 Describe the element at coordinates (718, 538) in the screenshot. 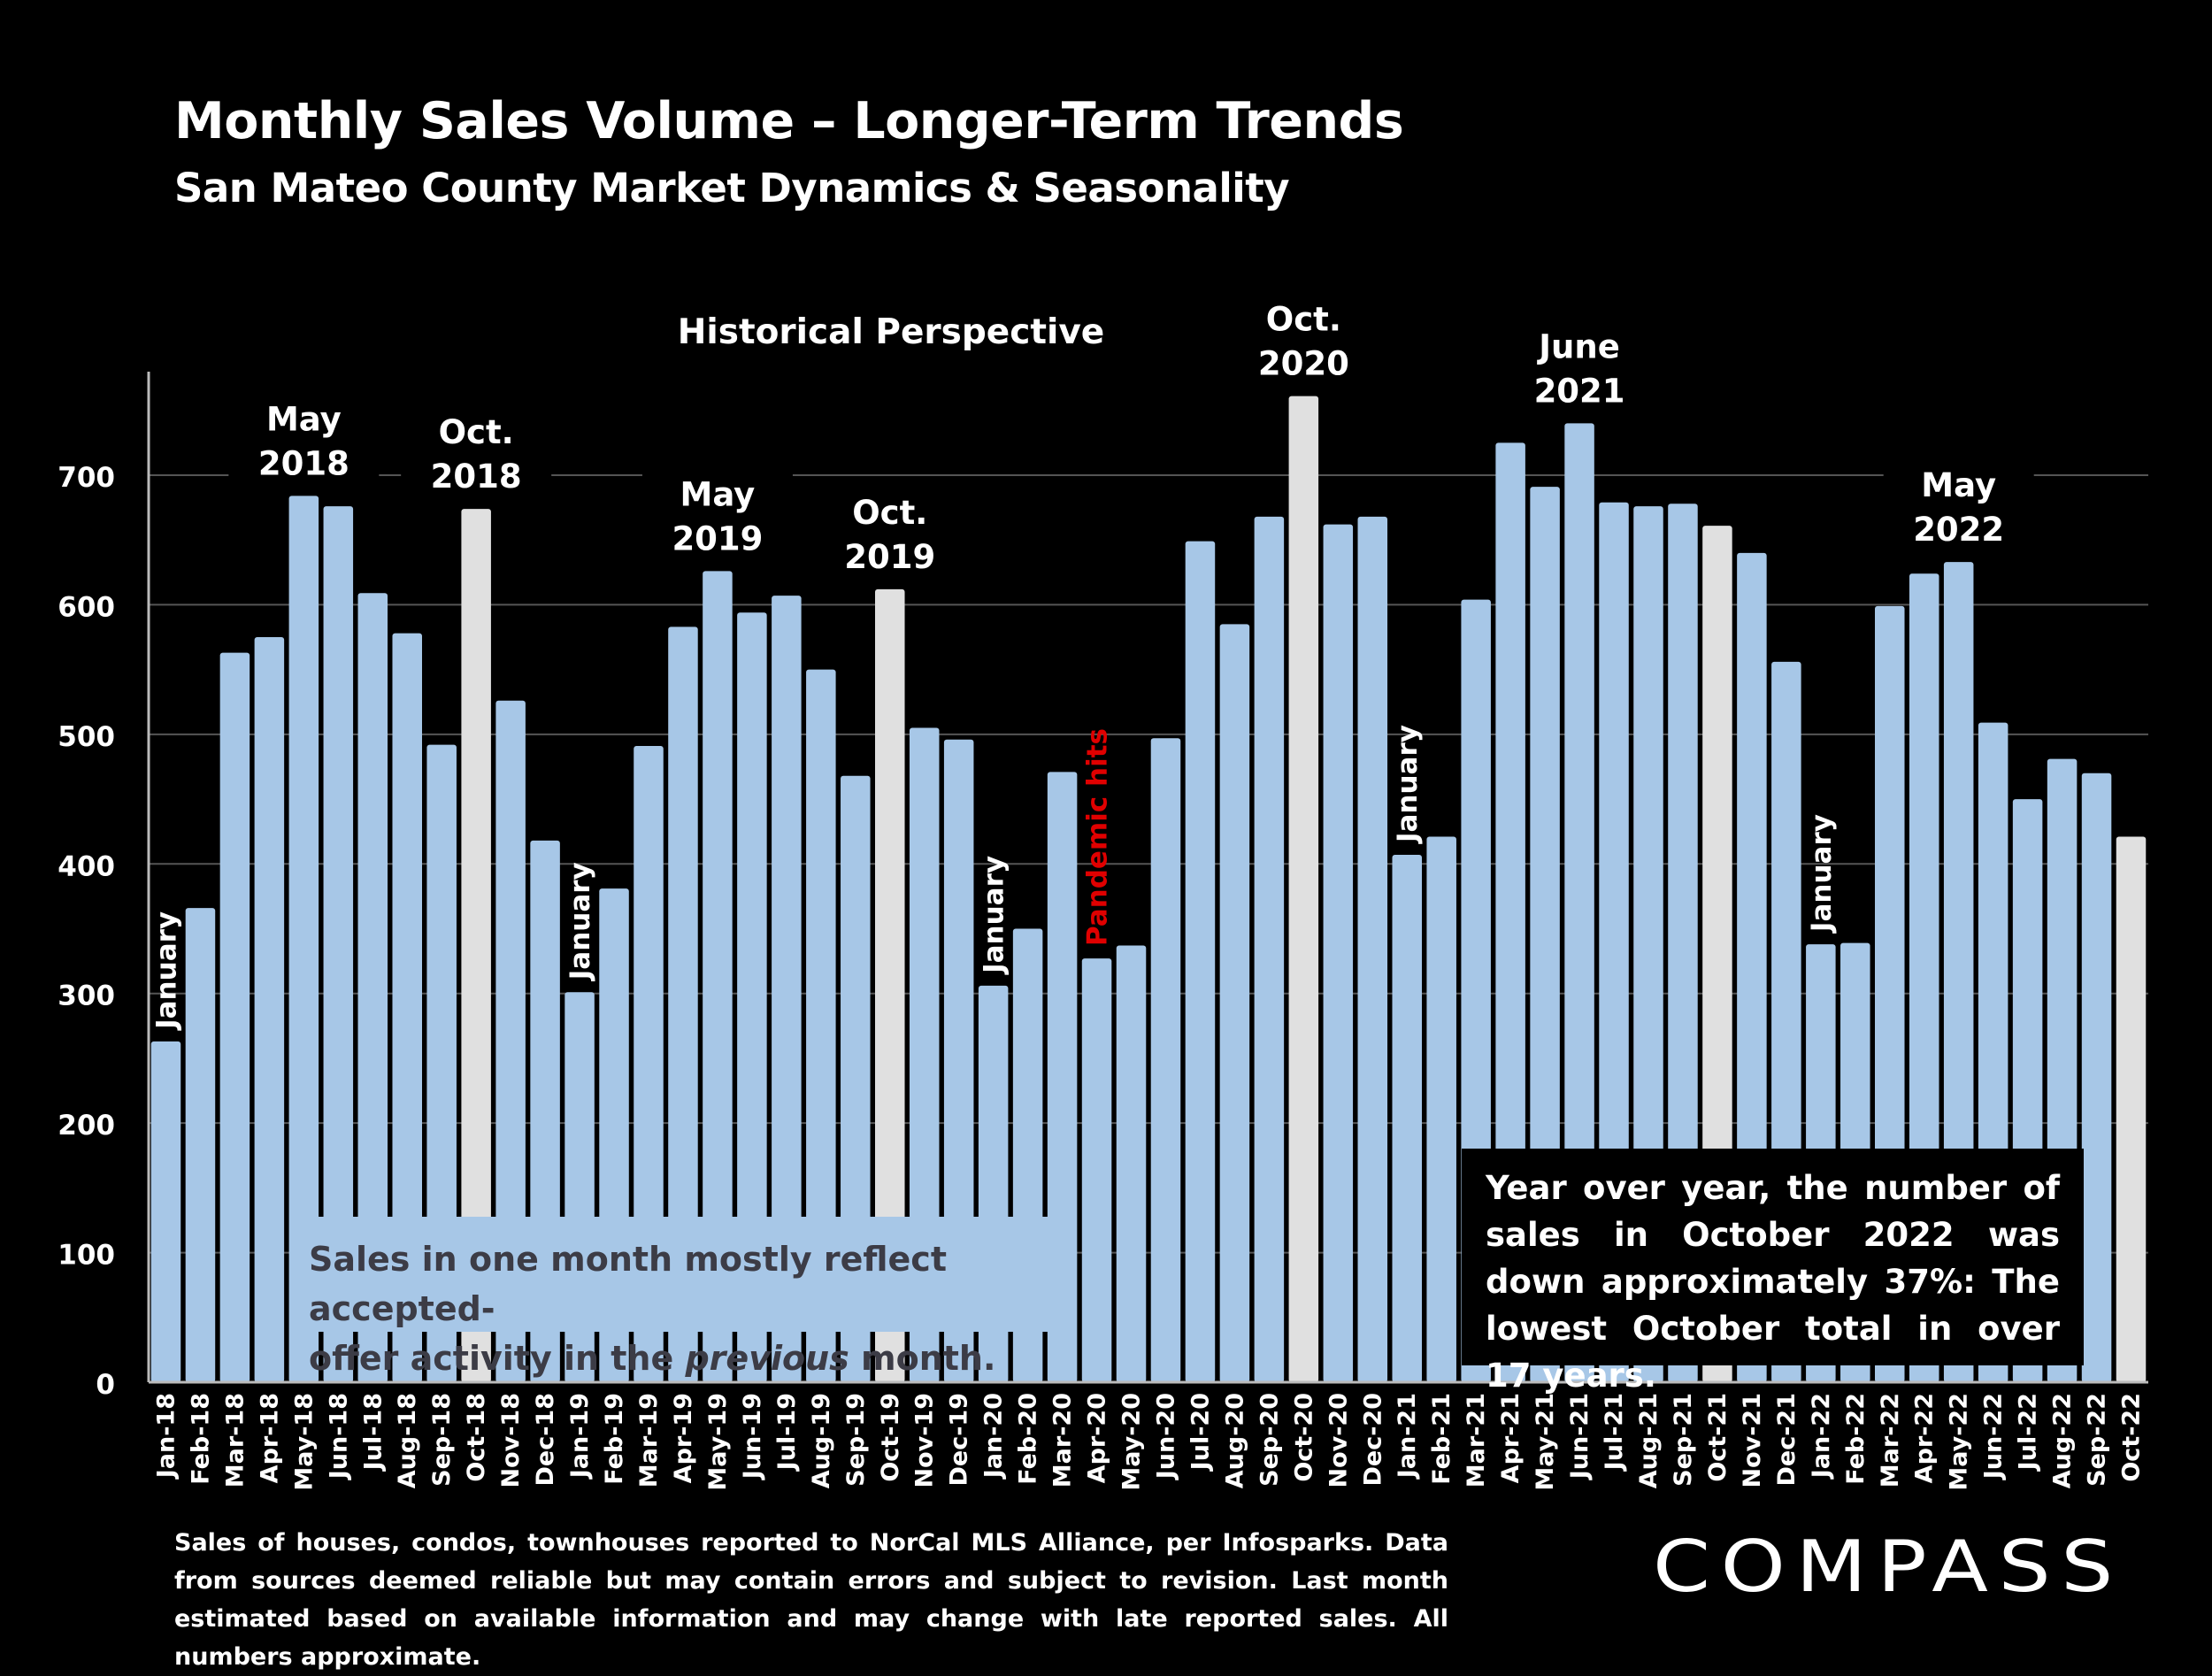

I see `annotation-line: 2019` at that location.